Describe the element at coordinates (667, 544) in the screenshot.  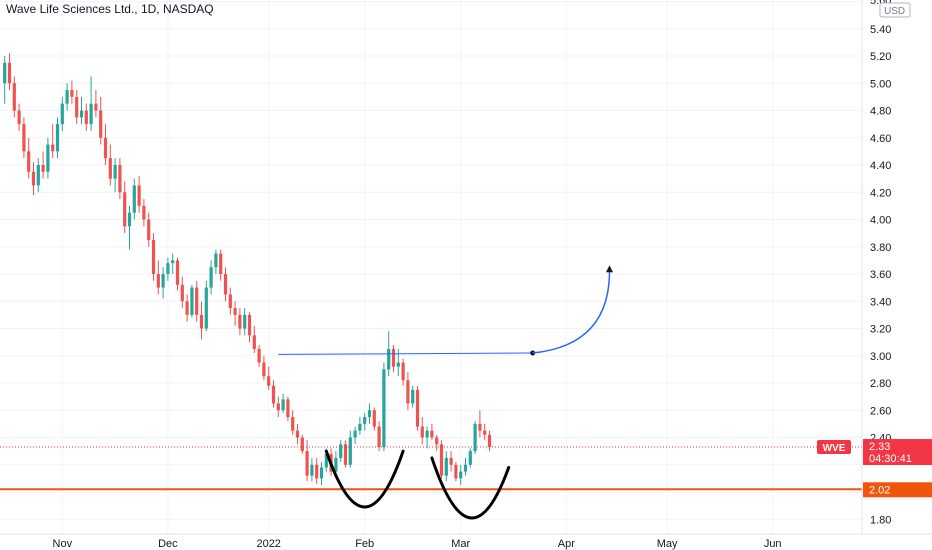
I see `x-tick-label: May` at that location.